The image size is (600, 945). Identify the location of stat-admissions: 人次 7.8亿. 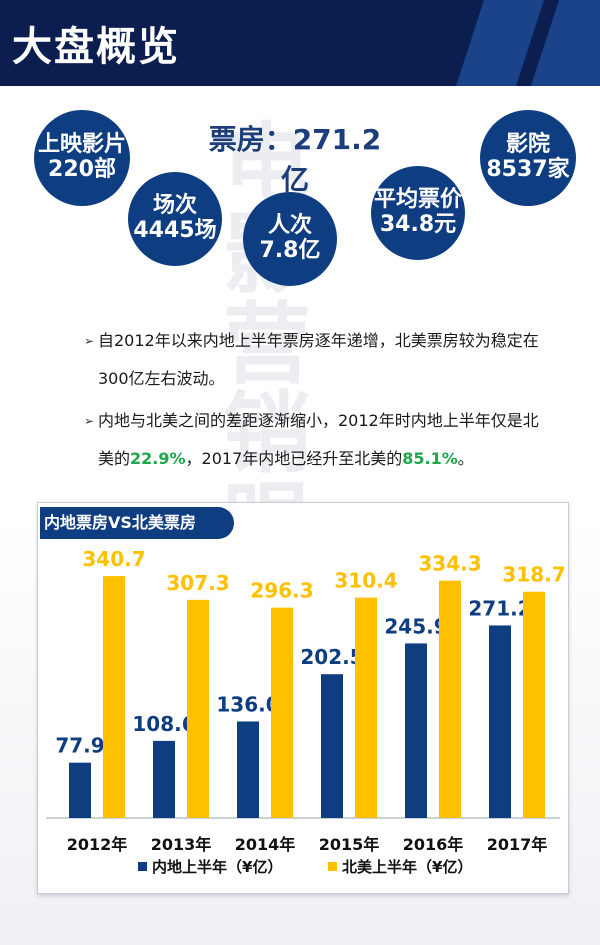
(290, 239).